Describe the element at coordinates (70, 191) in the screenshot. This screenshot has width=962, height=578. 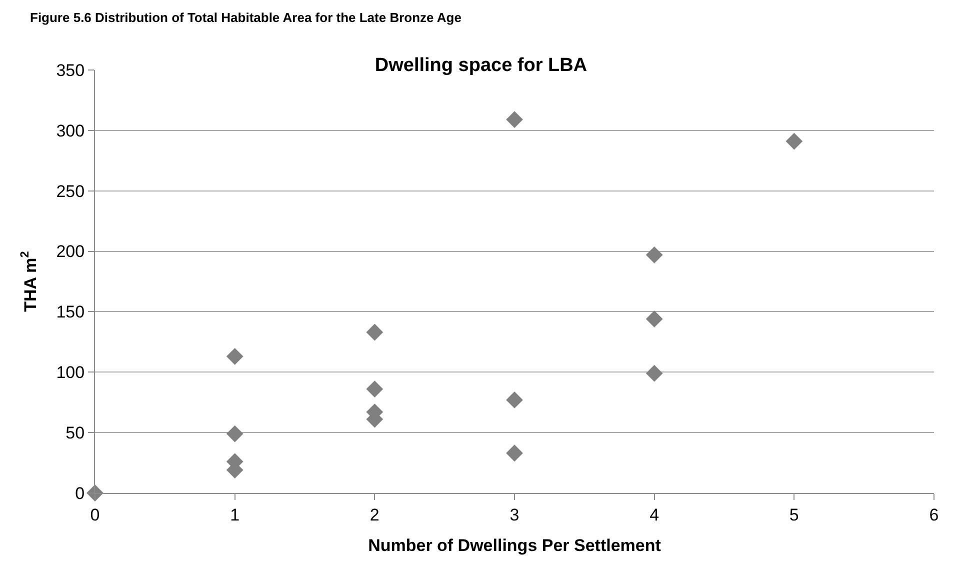
I see `y-tick-label: 250` at that location.